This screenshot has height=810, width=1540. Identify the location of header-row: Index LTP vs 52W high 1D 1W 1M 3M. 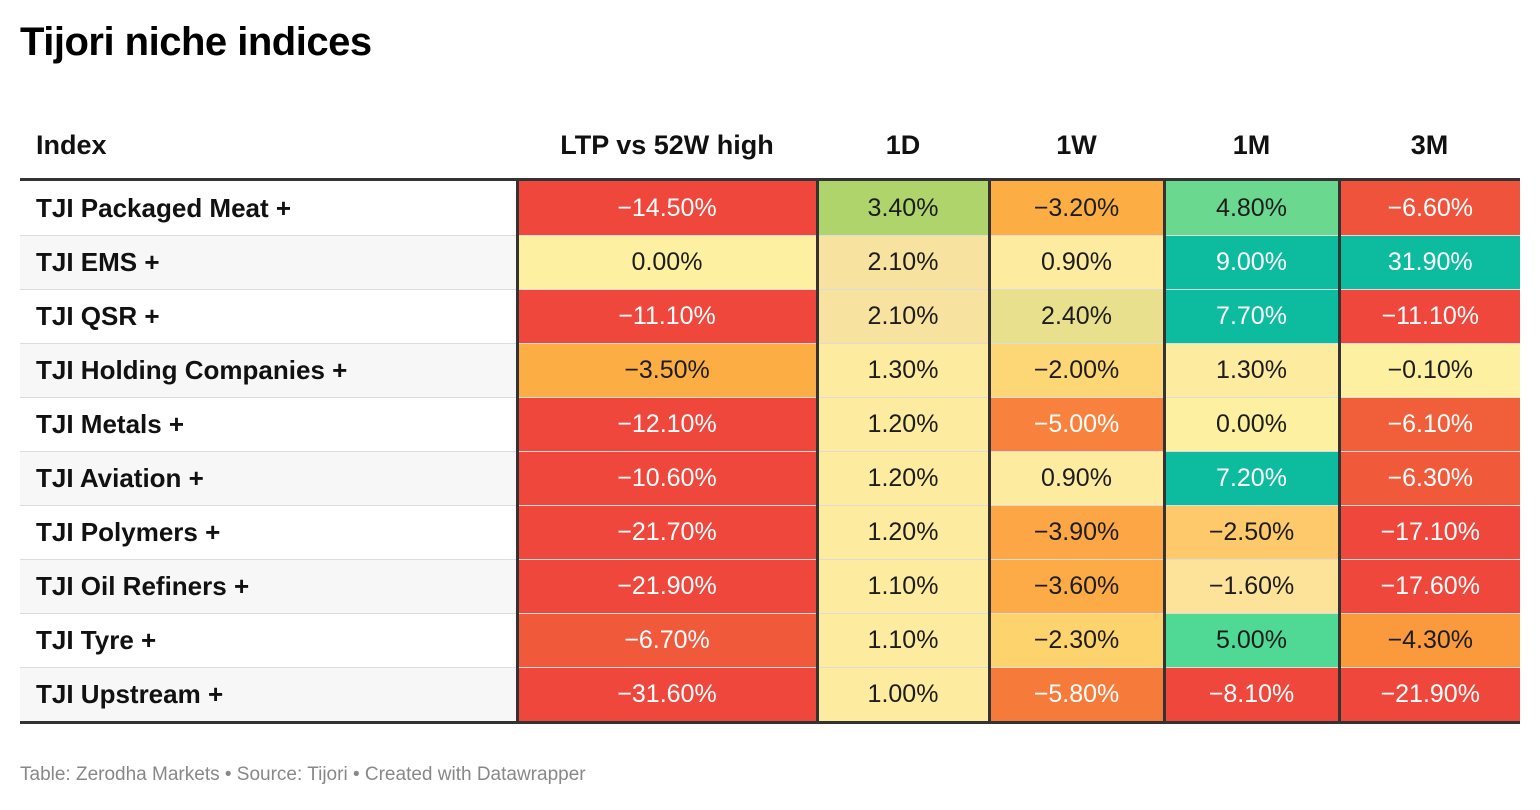
(770, 146).